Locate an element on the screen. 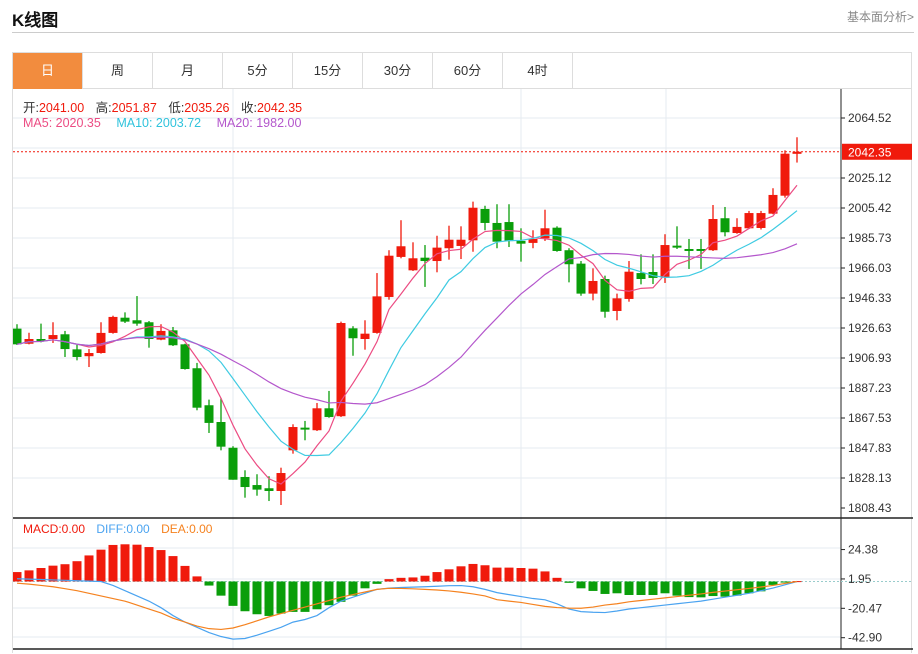  high-label: 高: is located at coordinates (103, 108).